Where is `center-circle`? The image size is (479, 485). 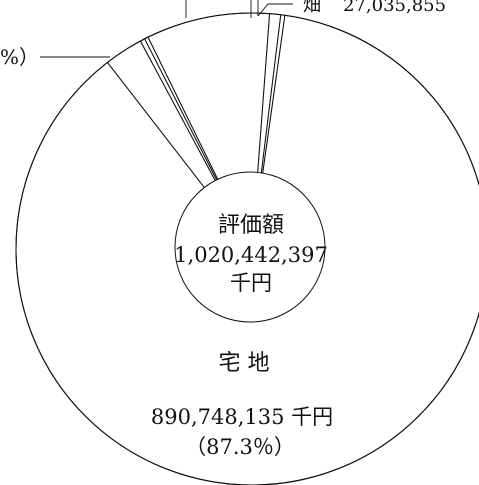
center-circle is located at coordinates (250, 247).